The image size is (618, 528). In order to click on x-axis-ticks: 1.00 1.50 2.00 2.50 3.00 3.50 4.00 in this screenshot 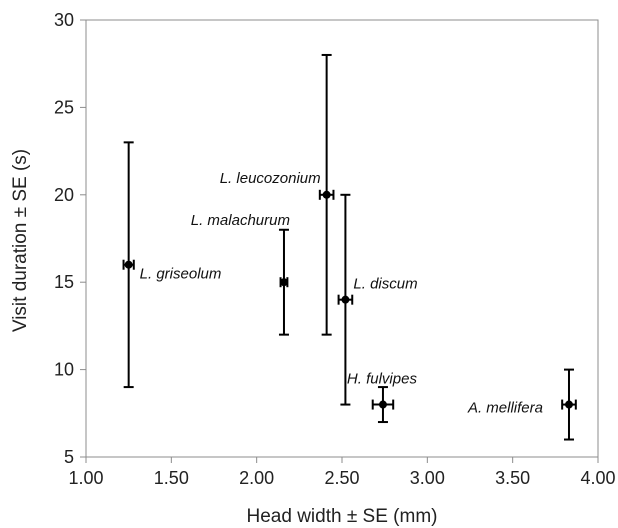, I will do `click(342, 472)`.